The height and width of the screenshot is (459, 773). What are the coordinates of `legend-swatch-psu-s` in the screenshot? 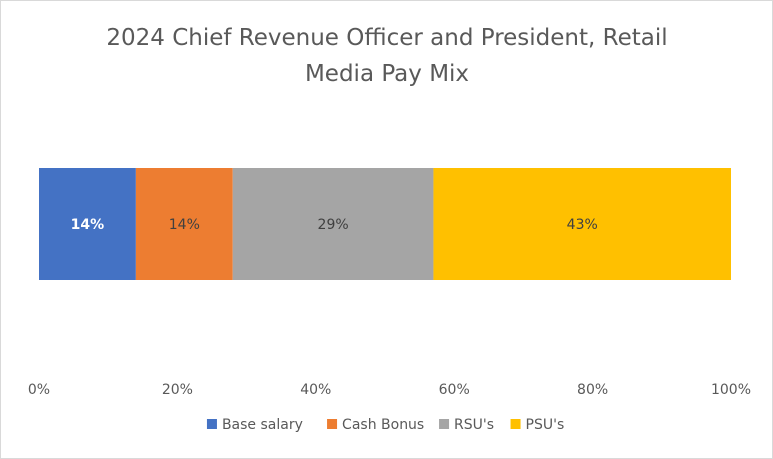 It's located at (515, 424).